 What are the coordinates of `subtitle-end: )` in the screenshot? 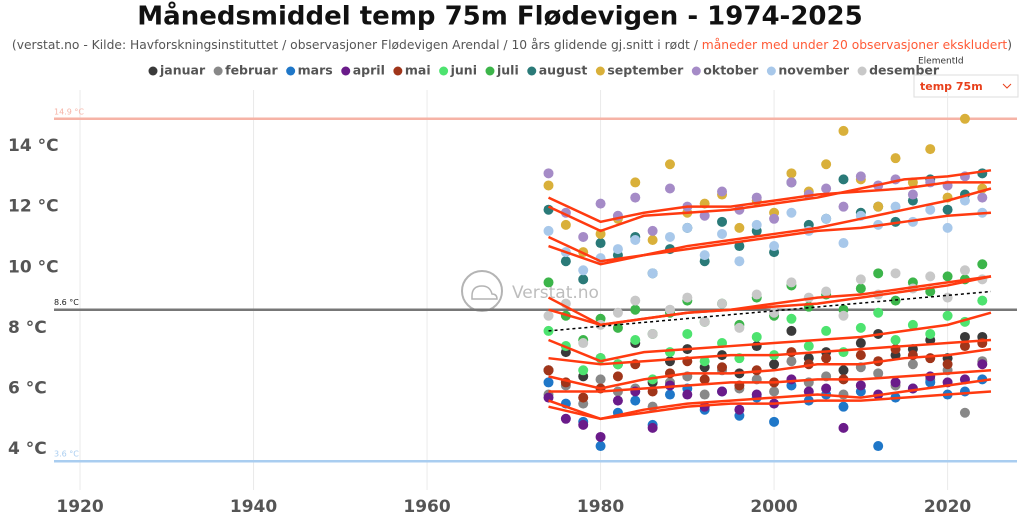 It's located at (1009, 45).